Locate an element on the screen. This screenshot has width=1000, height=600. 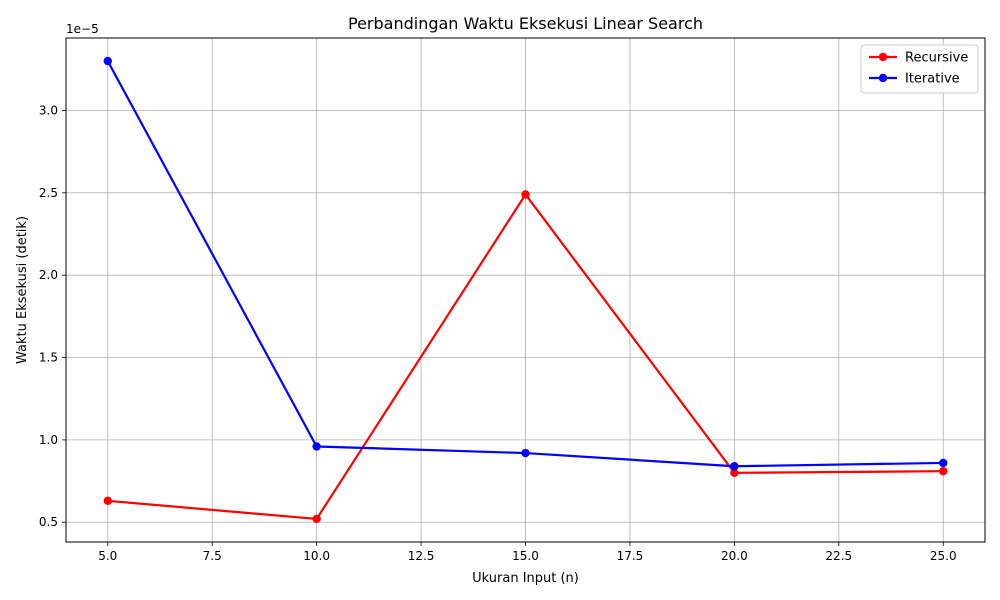
y-tick-label: 1.0 is located at coordinates (48, 440).